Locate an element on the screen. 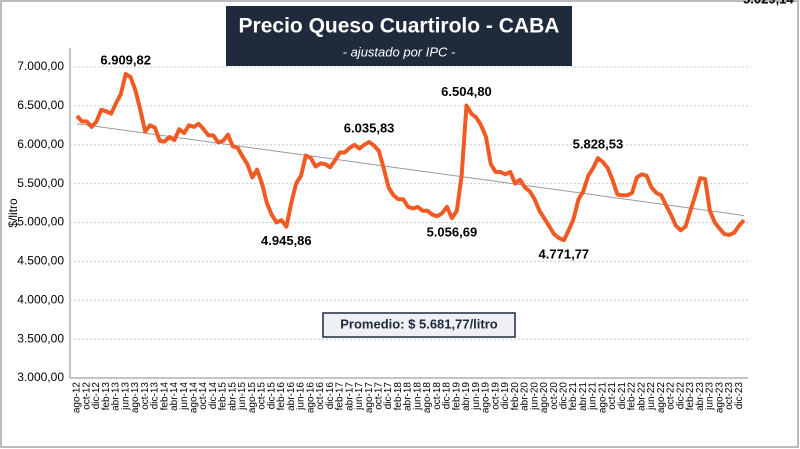  x-tick-label: abr-13 is located at coordinates (116, 396).